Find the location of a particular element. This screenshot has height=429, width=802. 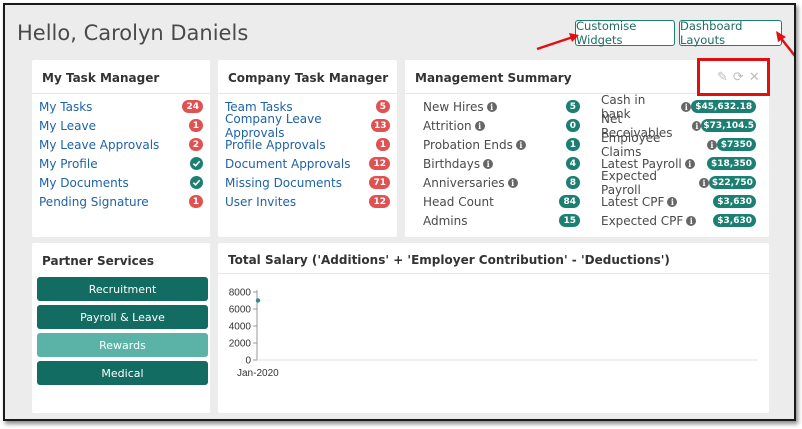

summary-item: Anniversaries i 8 is located at coordinates (501, 182).